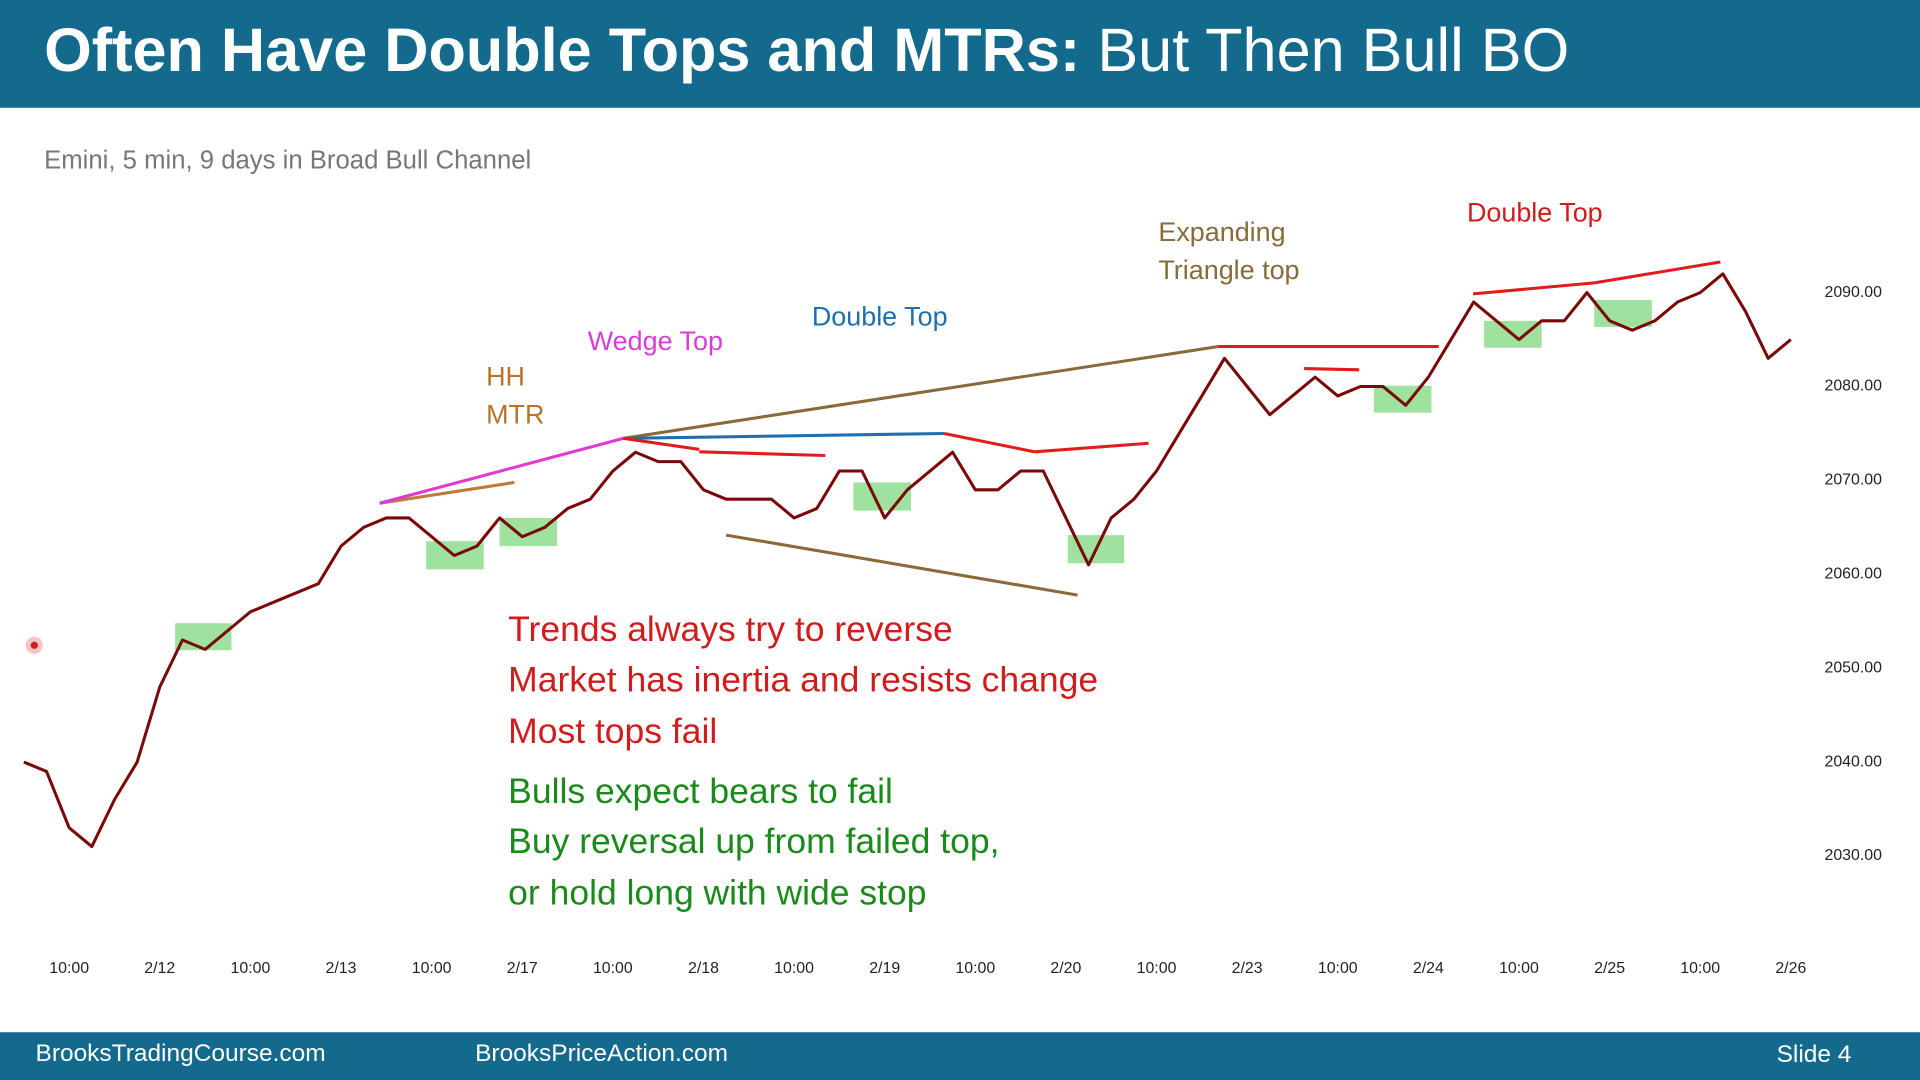  What do you see at coordinates (1609, 968) in the screenshot?
I see `x-tick-label: 2/25` at bounding box center [1609, 968].